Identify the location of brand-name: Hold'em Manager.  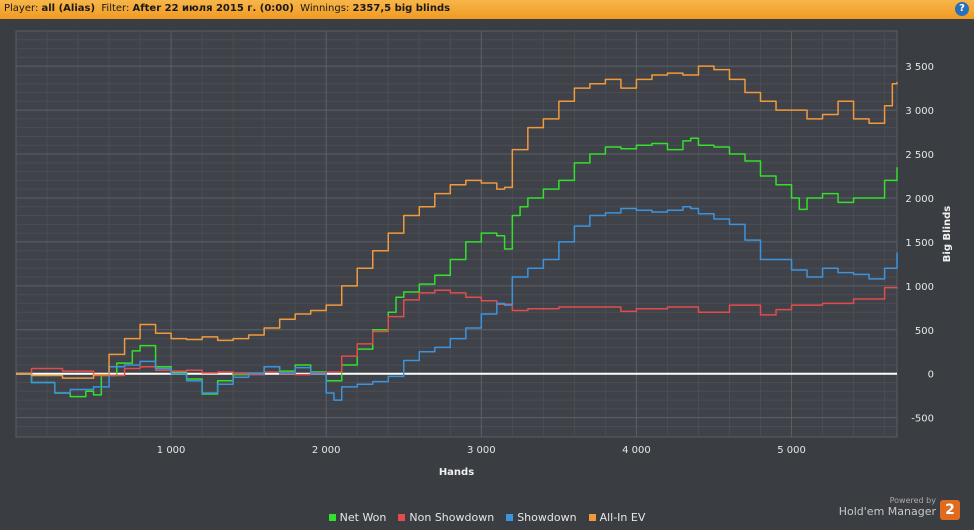
(887, 511).